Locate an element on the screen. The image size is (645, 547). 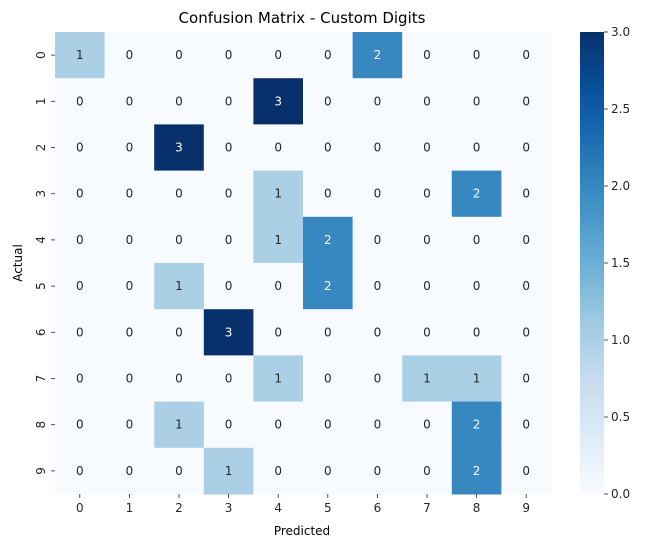
x-tick-label: 1 is located at coordinates (130, 508).